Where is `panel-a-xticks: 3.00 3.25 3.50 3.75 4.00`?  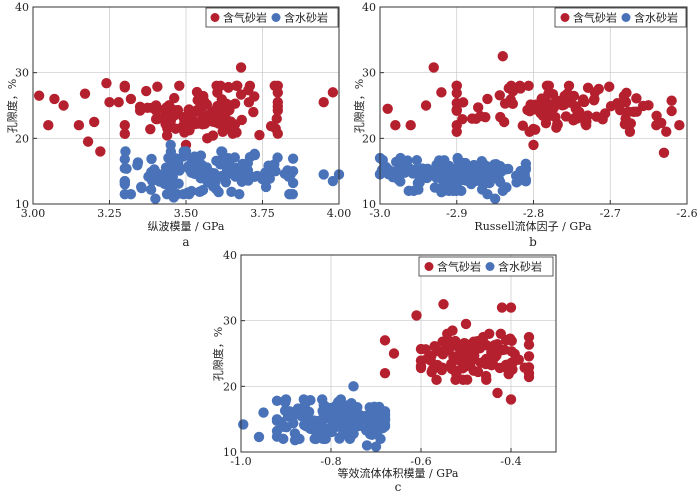
panel-a-xticks: 3.00 3.25 3.50 3.75 4.00 is located at coordinates (186, 210).